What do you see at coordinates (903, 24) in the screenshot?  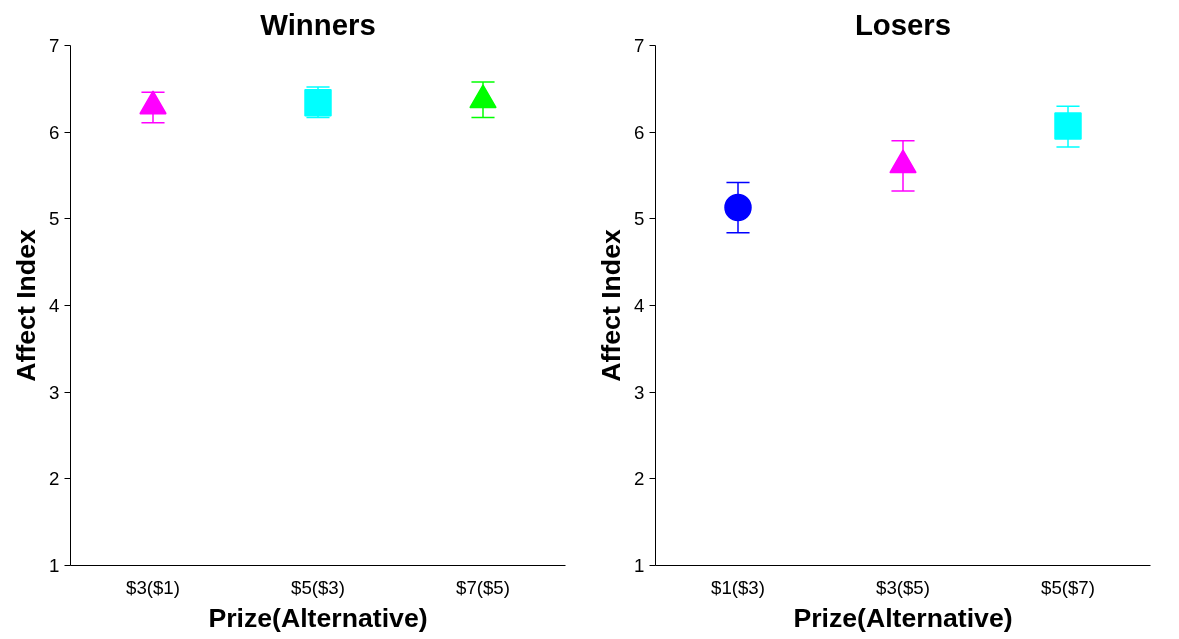 I see `chart-title: Losers` at bounding box center [903, 24].